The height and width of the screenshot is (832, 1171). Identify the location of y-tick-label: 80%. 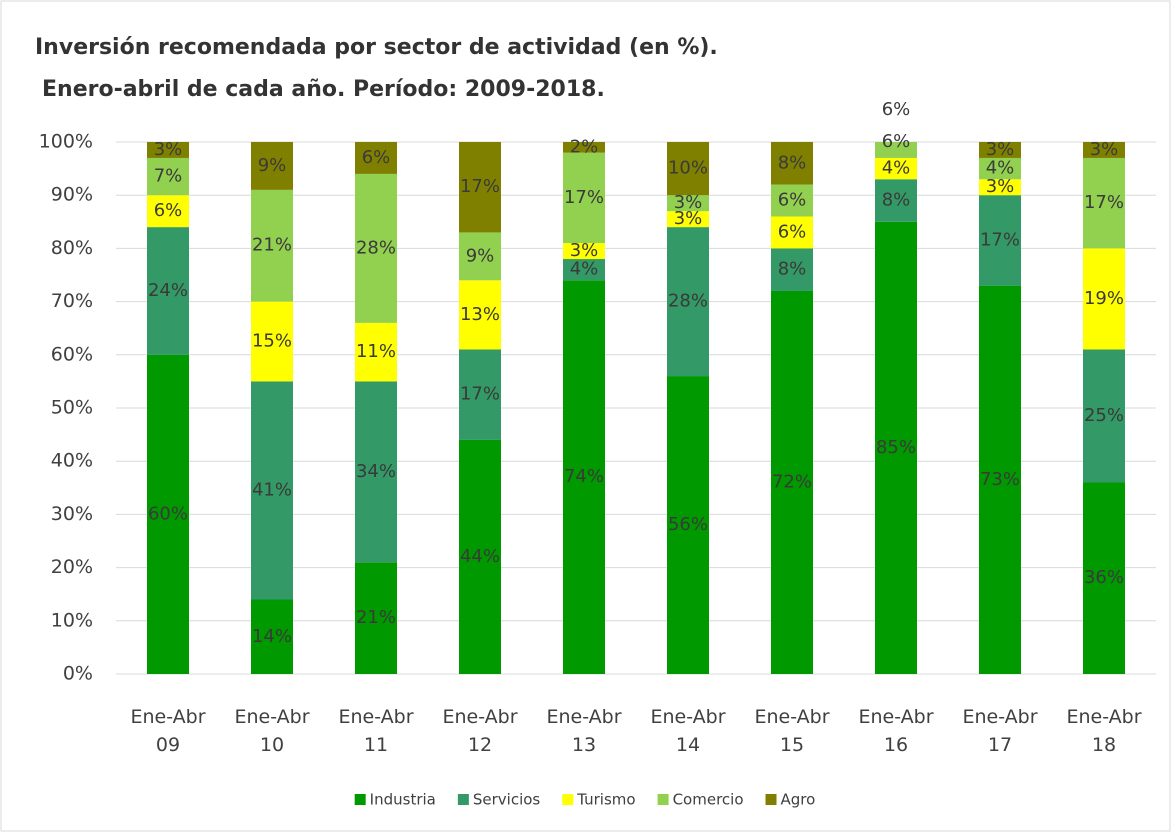
(72, 248).